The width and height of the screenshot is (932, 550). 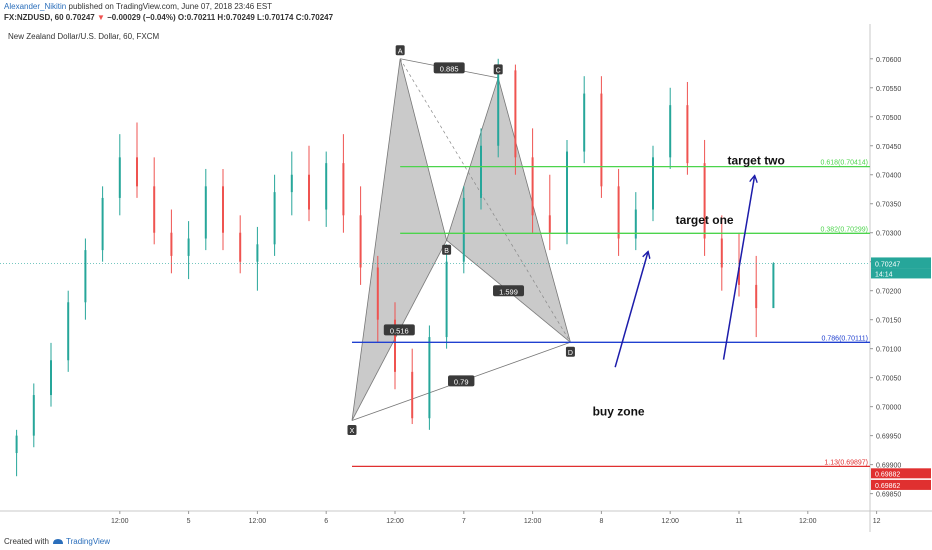 I want to click on ratio-label: 0.516, so click(x=399, y=330).